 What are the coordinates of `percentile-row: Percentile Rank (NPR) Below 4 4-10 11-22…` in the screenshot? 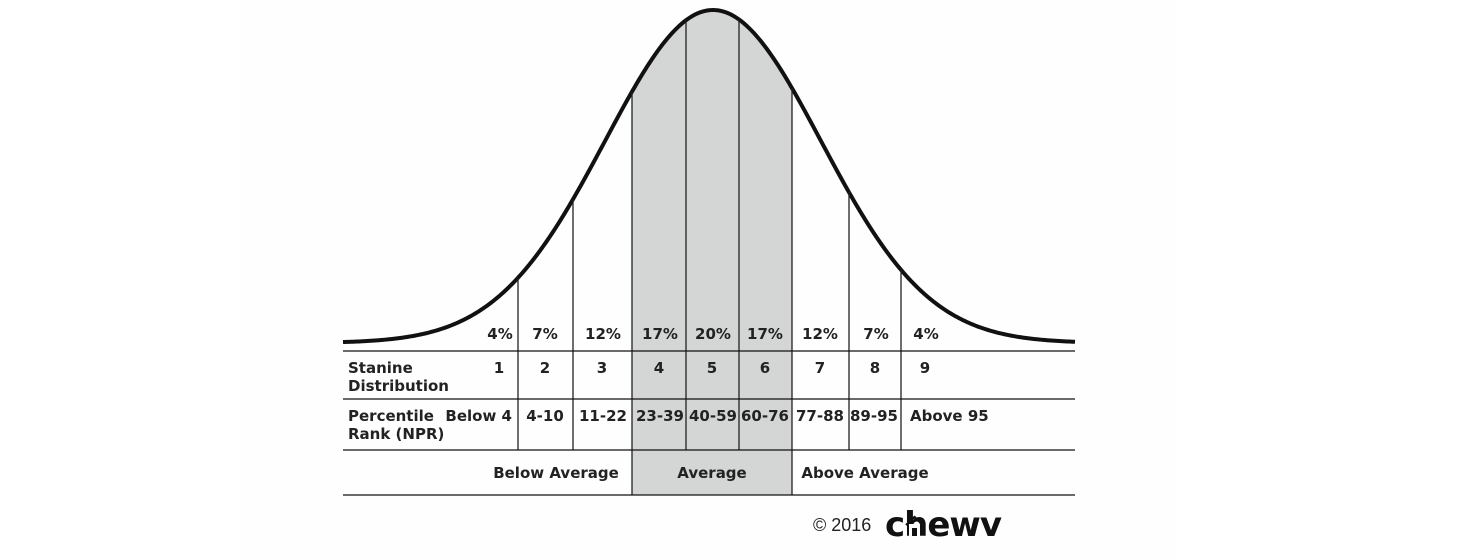 It's located at (668, 425).